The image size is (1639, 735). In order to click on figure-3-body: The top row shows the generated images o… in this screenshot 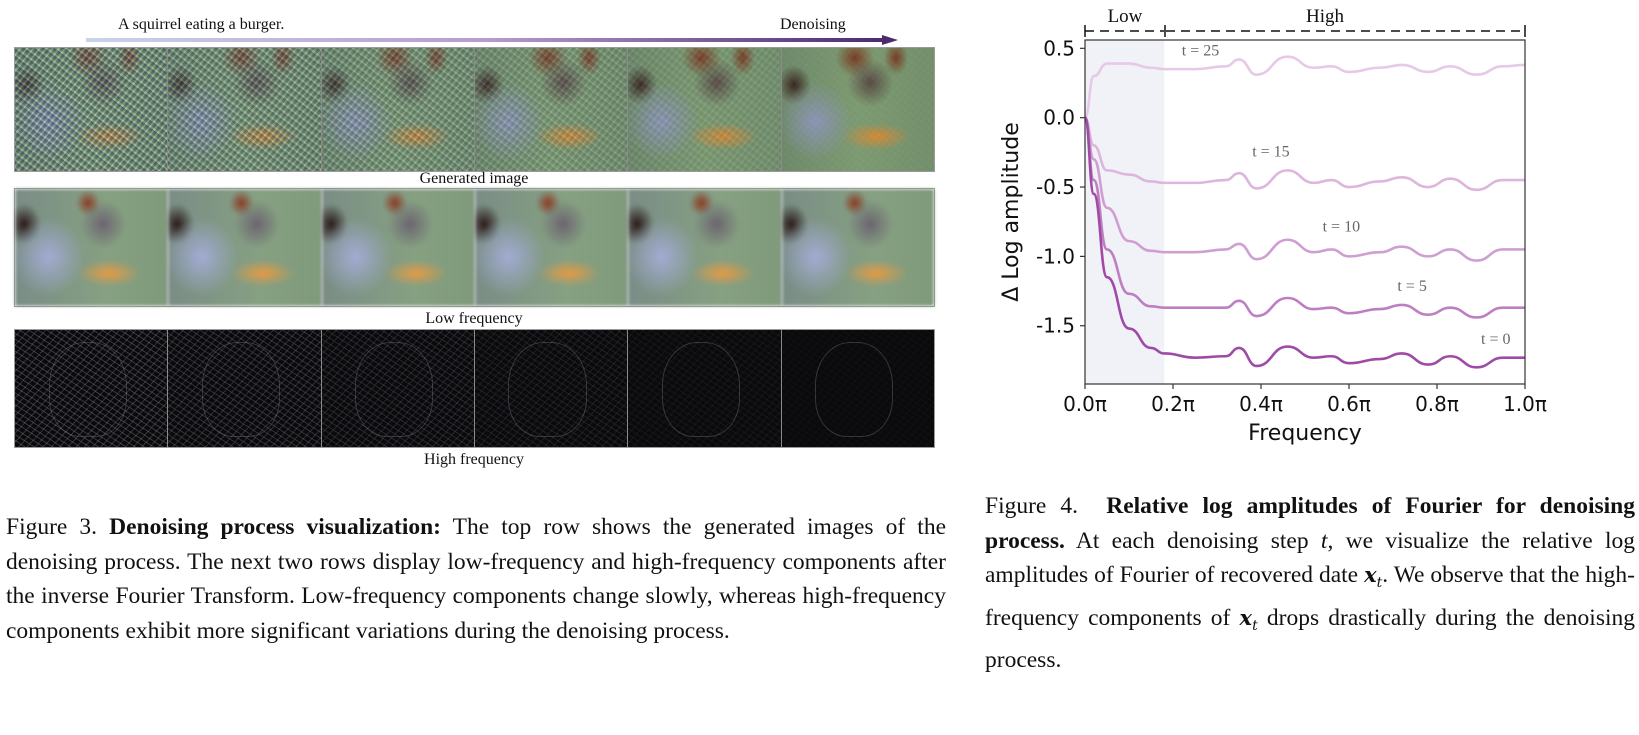, I will do `click(476, 579)`.